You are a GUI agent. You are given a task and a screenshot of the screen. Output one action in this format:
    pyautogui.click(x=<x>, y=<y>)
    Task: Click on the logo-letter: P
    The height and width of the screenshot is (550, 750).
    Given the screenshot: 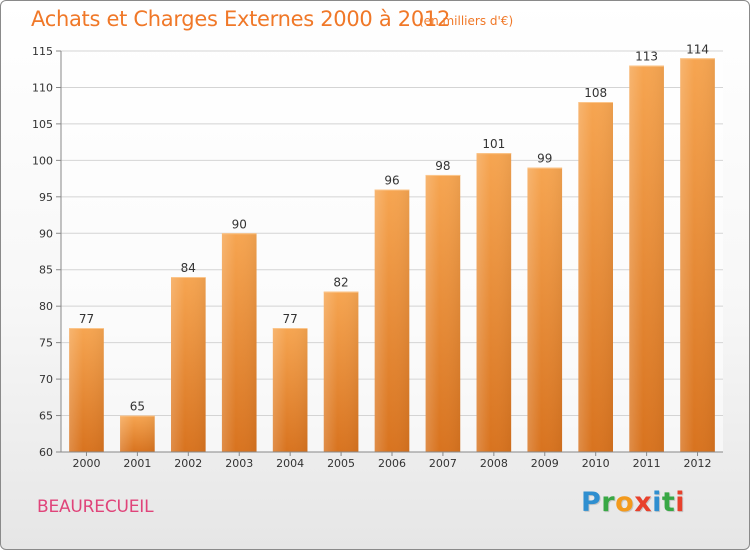 What is the action you would take?
    pyautogui.click(x=591, y=502)
    